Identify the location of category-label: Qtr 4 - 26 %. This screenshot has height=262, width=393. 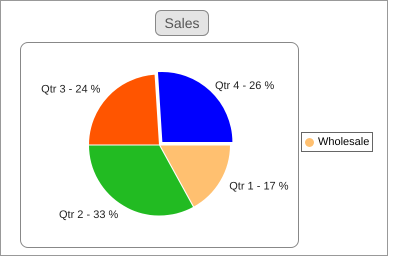
(244, 86).